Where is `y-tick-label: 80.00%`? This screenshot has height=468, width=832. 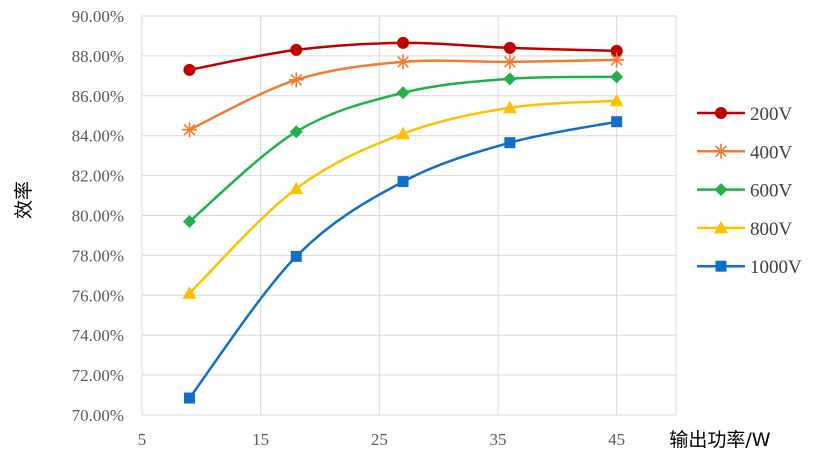
y-tick-label: 80.00% is located at coordinates (98, 216).